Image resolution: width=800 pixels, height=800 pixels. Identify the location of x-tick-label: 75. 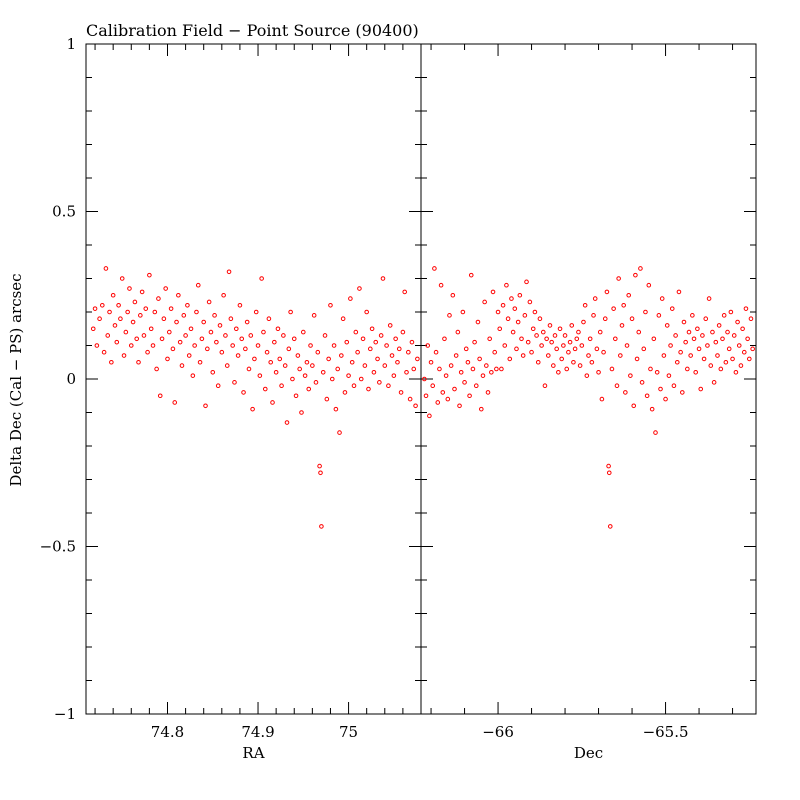
(348, 732).